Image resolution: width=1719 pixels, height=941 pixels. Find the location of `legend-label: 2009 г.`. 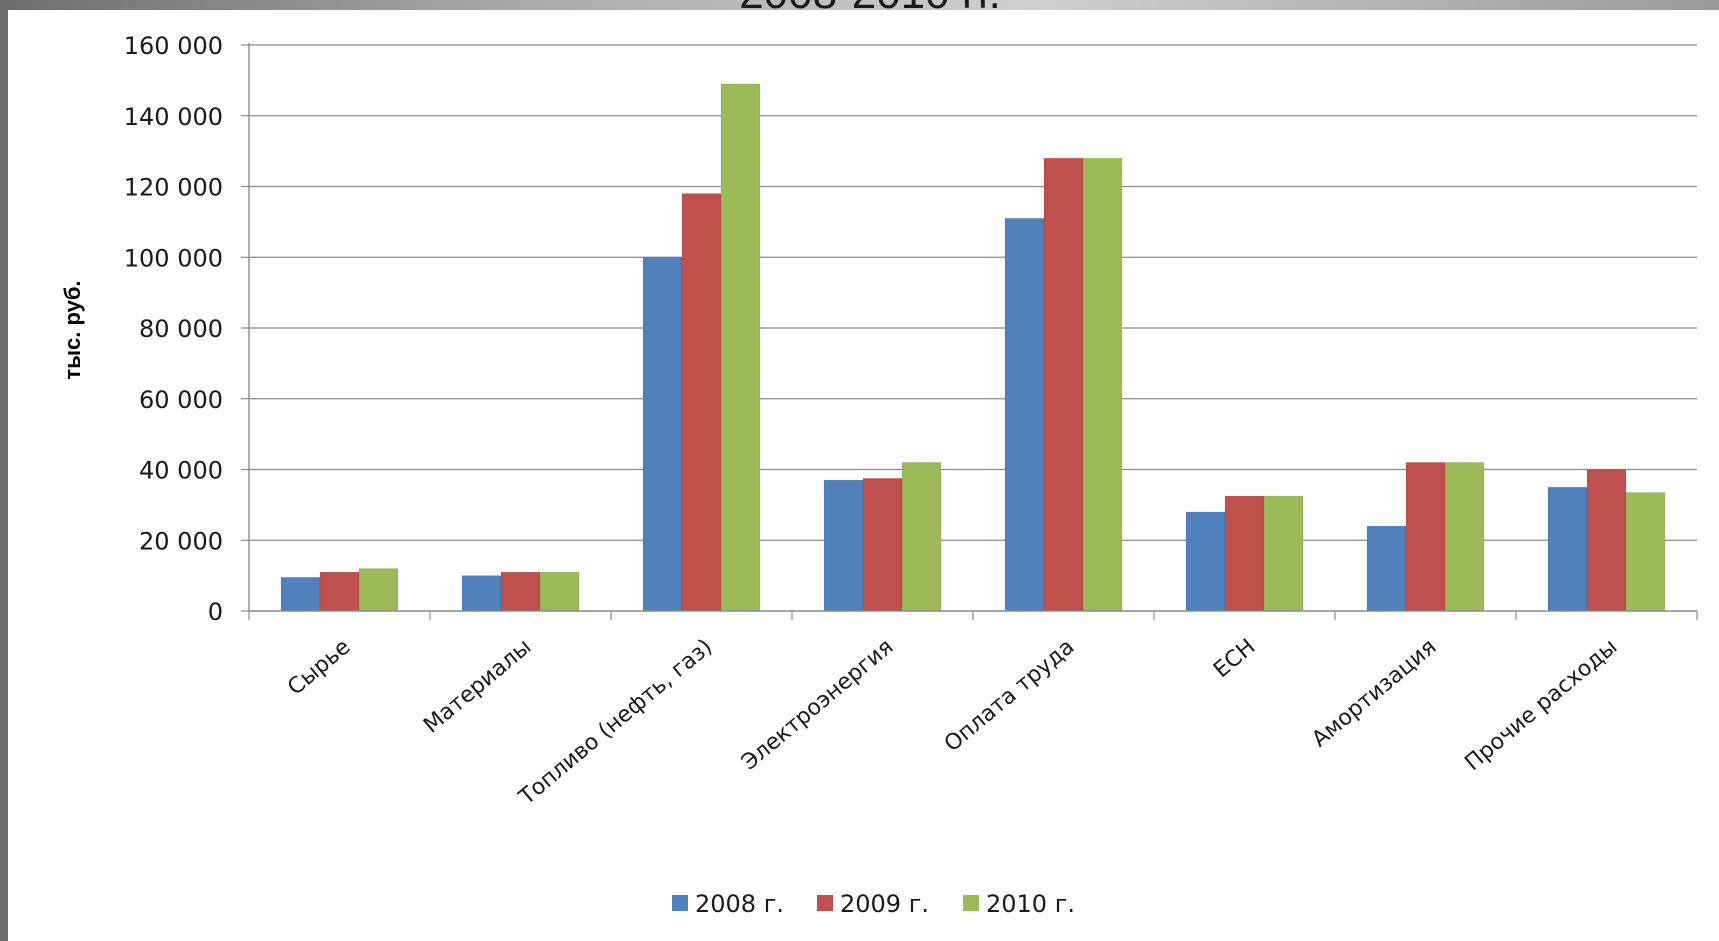

legend-label: 2009 г. is located at coordinates (884, 904).